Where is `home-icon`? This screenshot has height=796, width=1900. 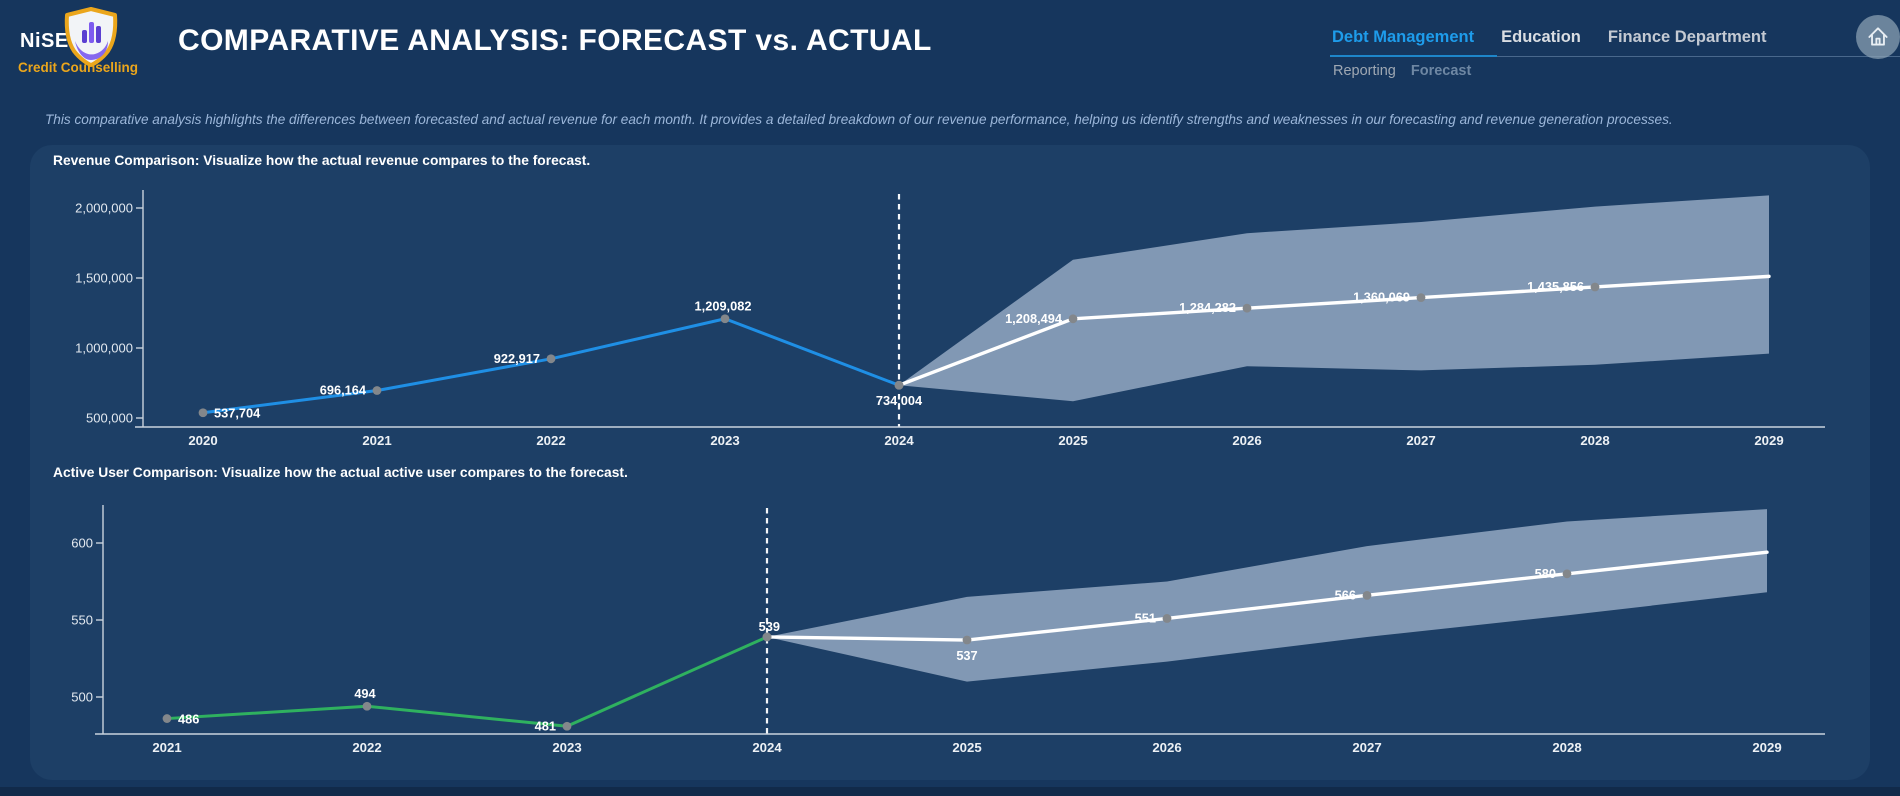
home-icon is located at coordinates (1878, 36).